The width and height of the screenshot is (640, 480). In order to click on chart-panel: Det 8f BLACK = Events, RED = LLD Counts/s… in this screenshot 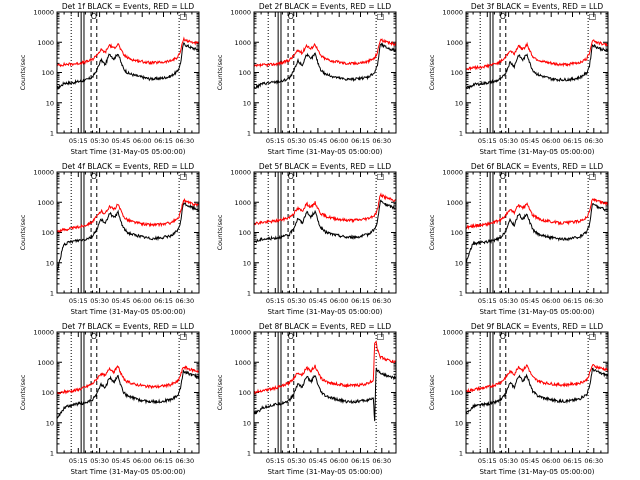, I will do `click(306, 399)`.